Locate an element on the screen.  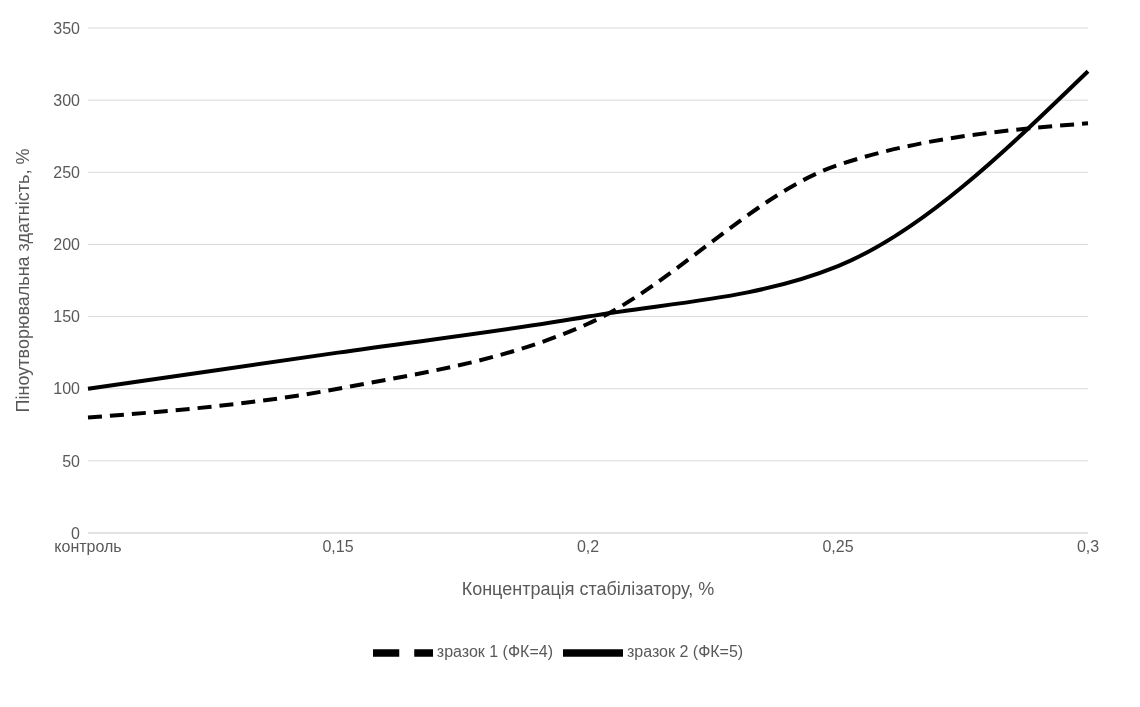
x-tick-label: 0,3 is located at coordinates (1088, 547).